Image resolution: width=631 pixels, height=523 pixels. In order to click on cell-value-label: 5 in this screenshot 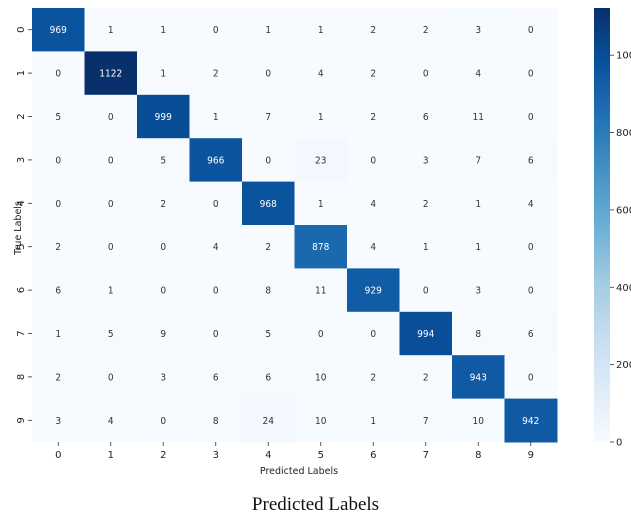, I will do `click(58, 117)`.